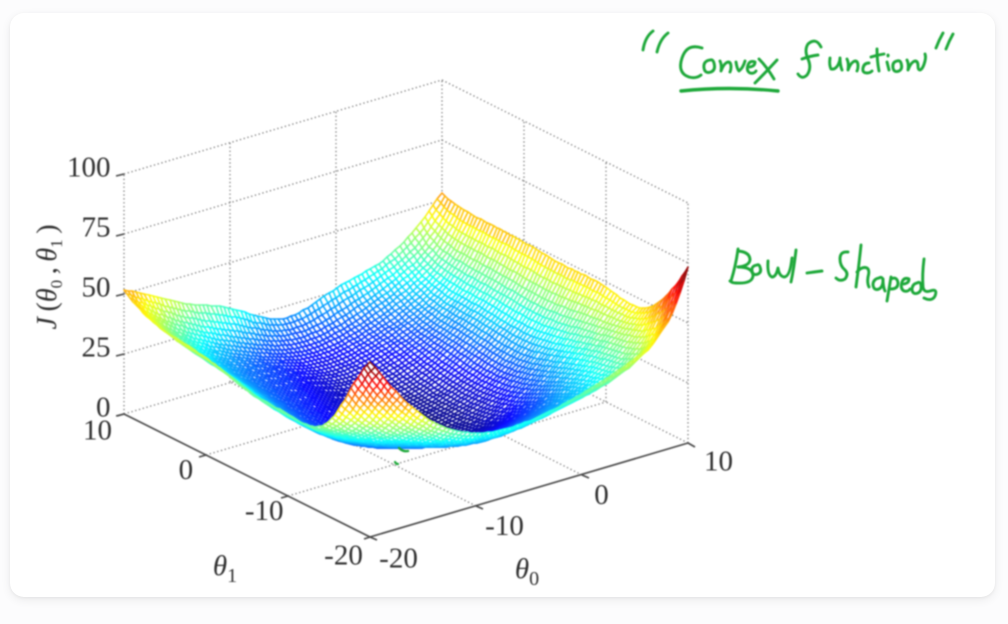  Describe the element at coordinates (89, 168) in the screenshot. I see `svg-text: 100` at that location.